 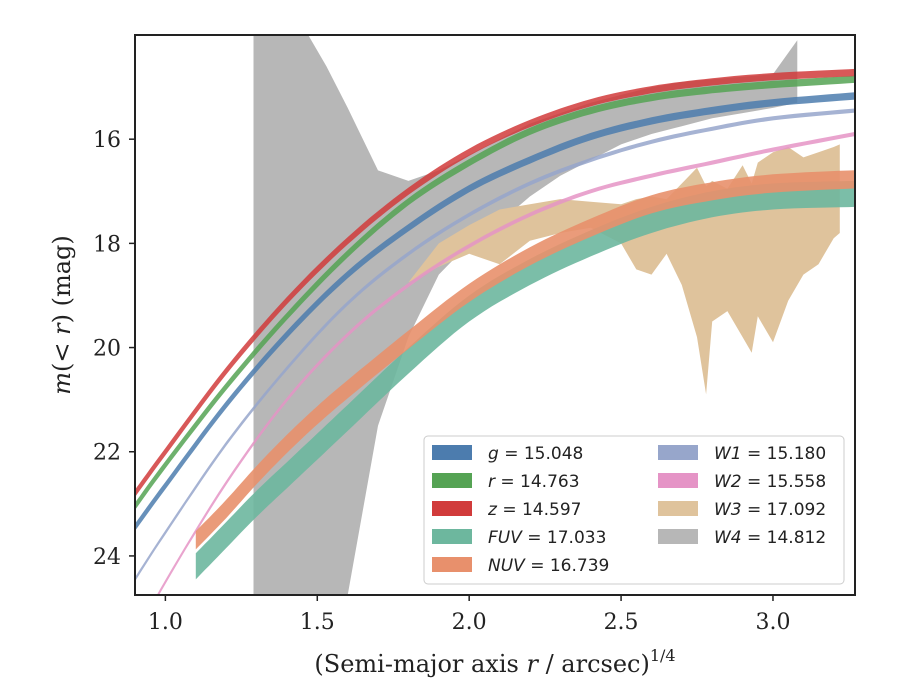 I want to click on legend-swatch-nuv, so click(x=452, y=564).